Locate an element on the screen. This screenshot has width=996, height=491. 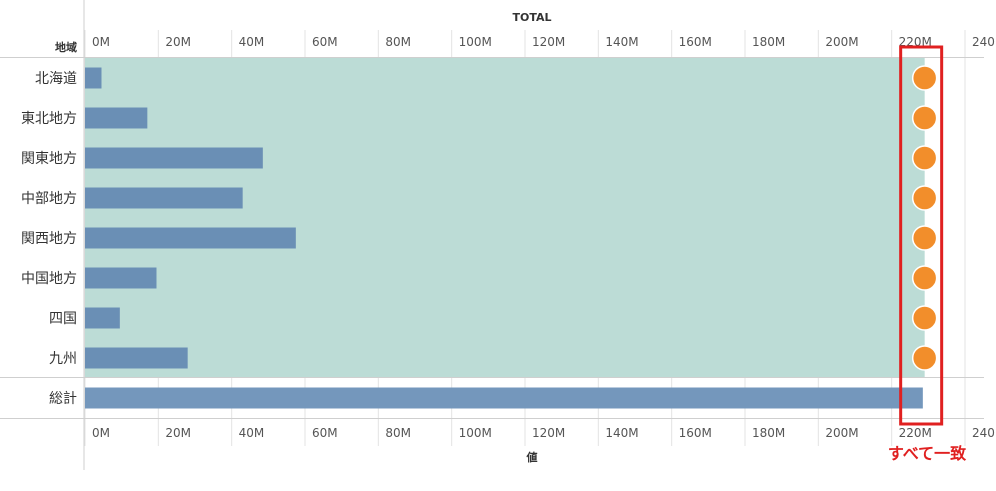
x-tick-label-bottom: 0M is located at coordinates (101, 433).